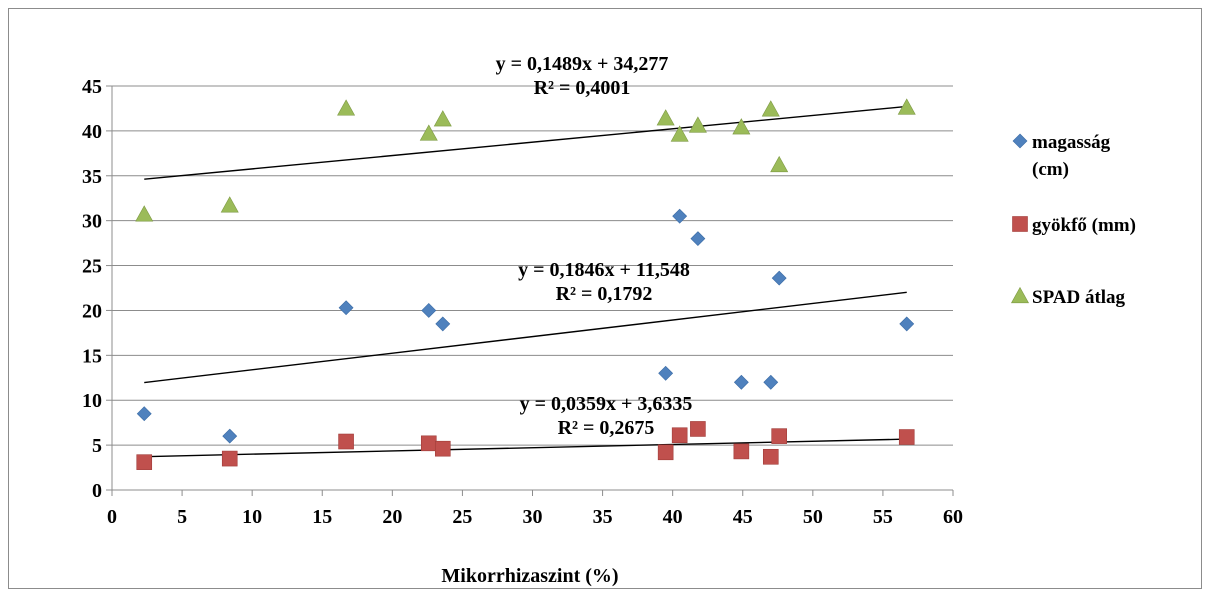 The height and width of the screenshot is (599, 1210). What do you see at coordinates (92, 222) in the screenshot?
I see `y-tick-label: 30` at bounding box center [92, 222].